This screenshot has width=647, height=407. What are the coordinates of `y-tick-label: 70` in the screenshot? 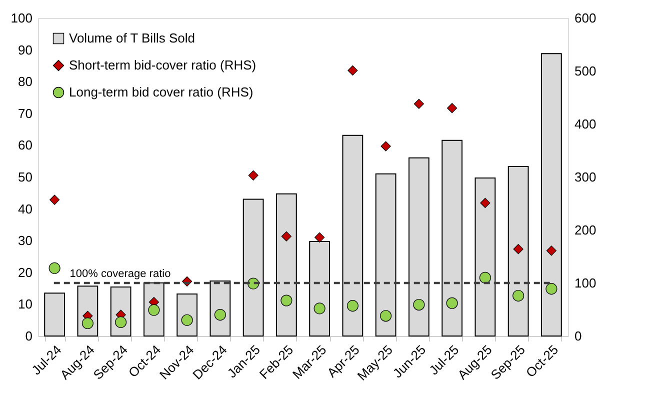 It's located at (25, 113).